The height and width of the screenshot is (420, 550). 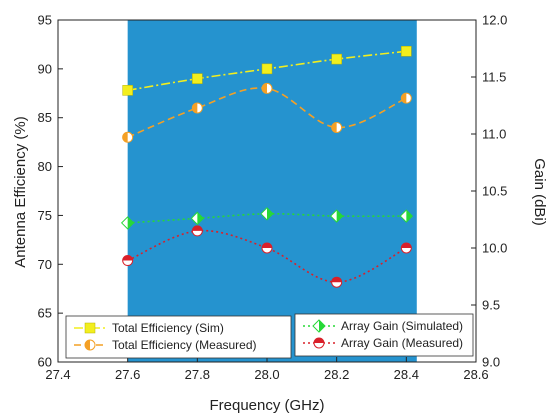 What do you see at coordinates (266, 405) in the screenshot?
I see `x-axis-title: Frequency (GHz)` at bounding box center [266, 405].